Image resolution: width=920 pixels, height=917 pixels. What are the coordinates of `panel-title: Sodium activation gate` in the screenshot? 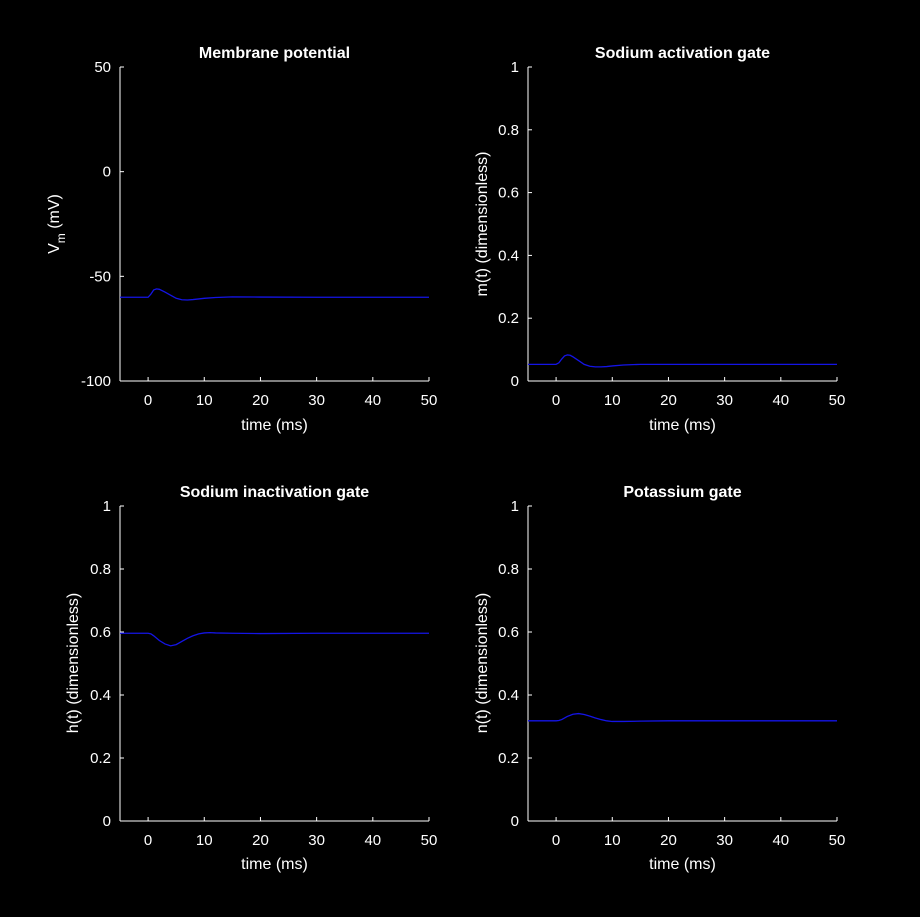 It's located at (682, 53).